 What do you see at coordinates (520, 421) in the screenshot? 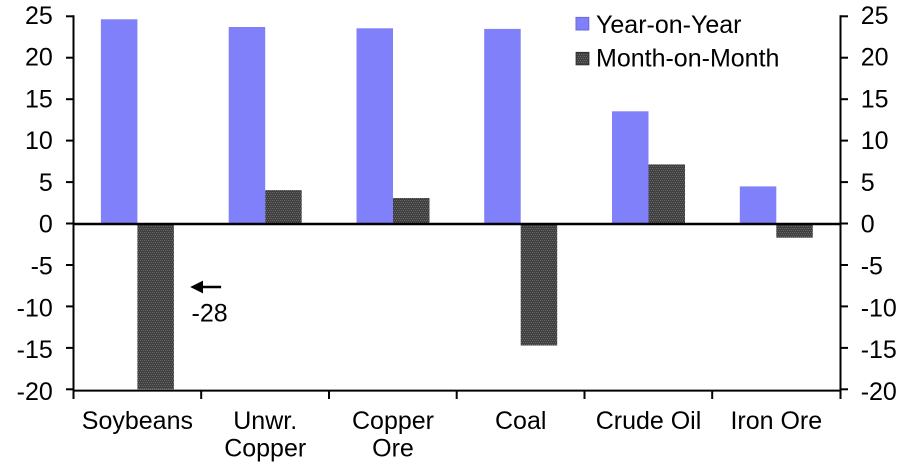
I see `svg-text: Coal` at bounding box center [520, 421].